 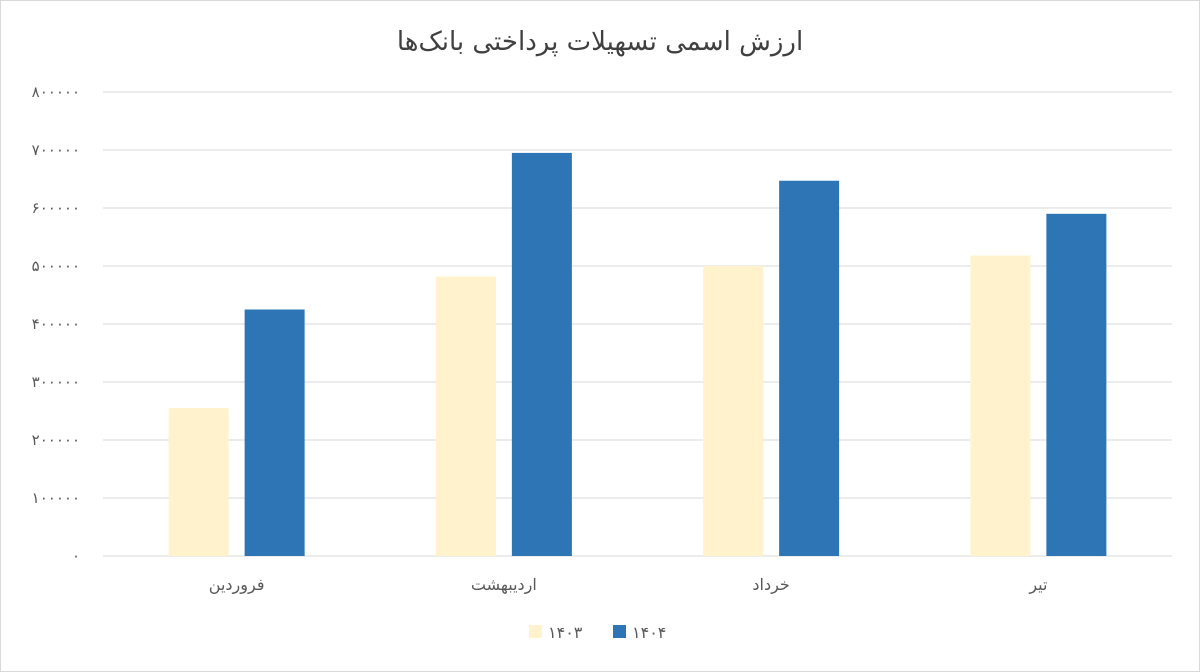 What do you see at coordinates (504, 585) in the screenshot?
I see `x-category-label: اردیبهشت` at bounding box center [504, 585].